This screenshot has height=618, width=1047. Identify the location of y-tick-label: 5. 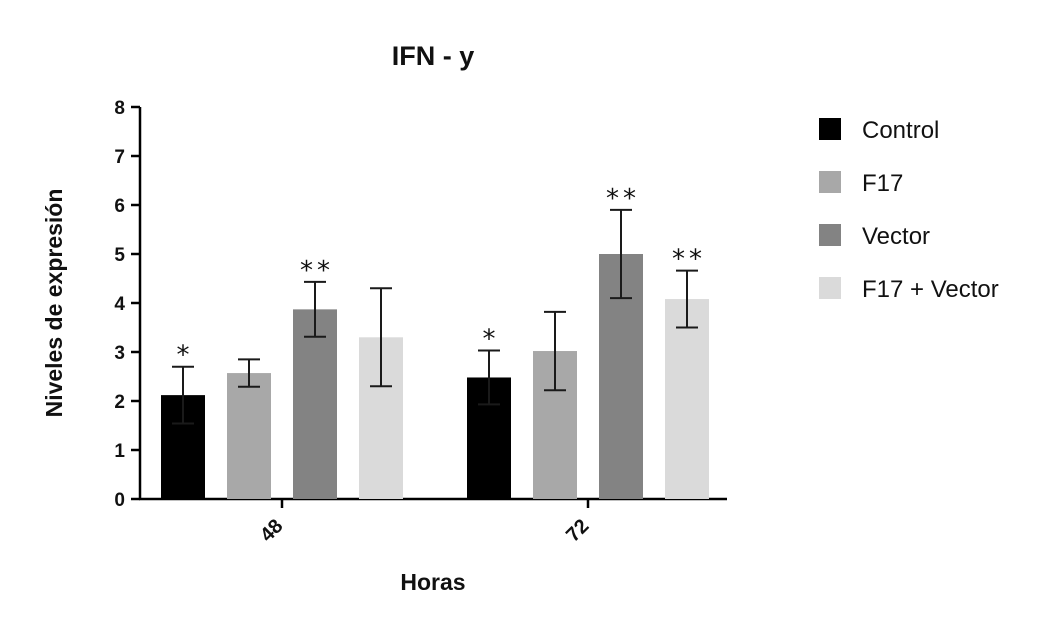
(119, 255).